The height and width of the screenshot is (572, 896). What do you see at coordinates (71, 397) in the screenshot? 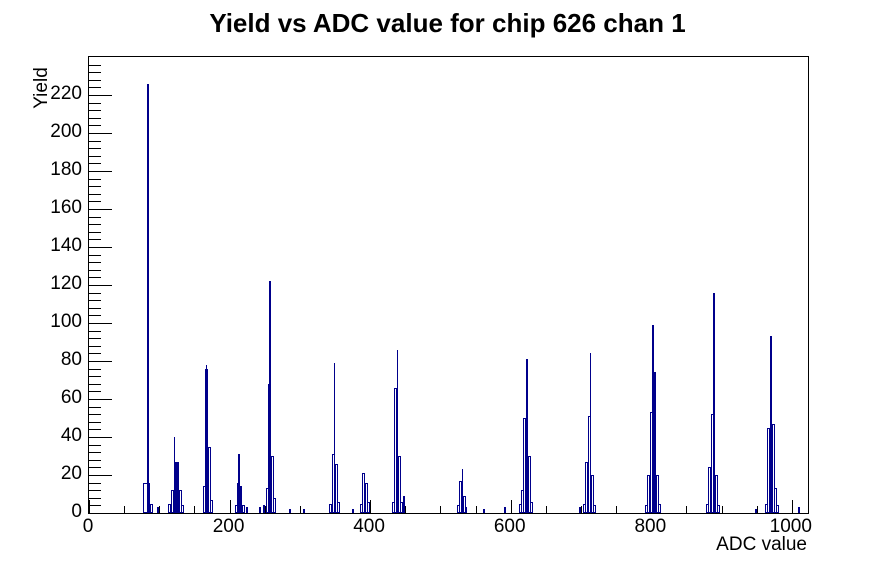
I see `y-tick-label: 60` at bounding box center [71, 397].